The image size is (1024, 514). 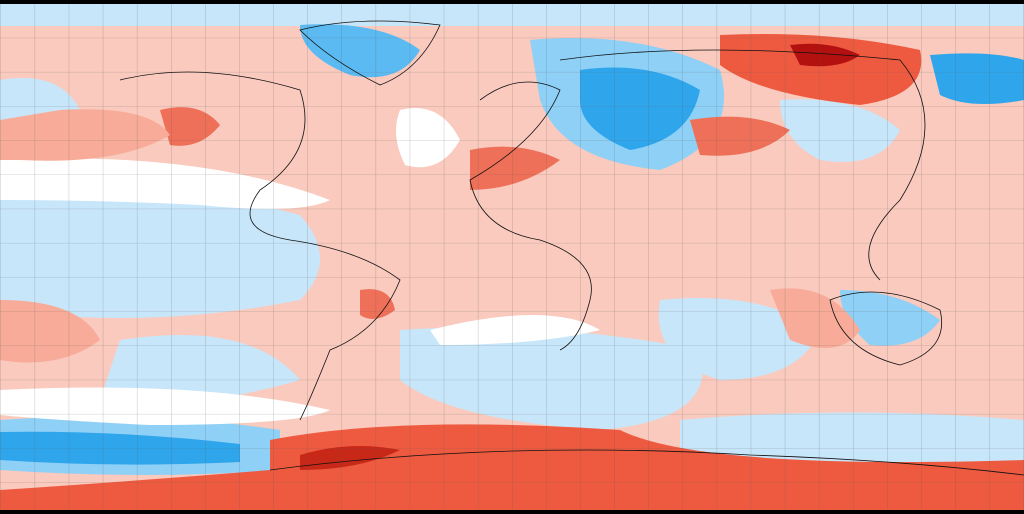 What do you see at coordinates (646, 462) in the screenshot?
I see `antarctica-coast` at bounding box center [646, 462].